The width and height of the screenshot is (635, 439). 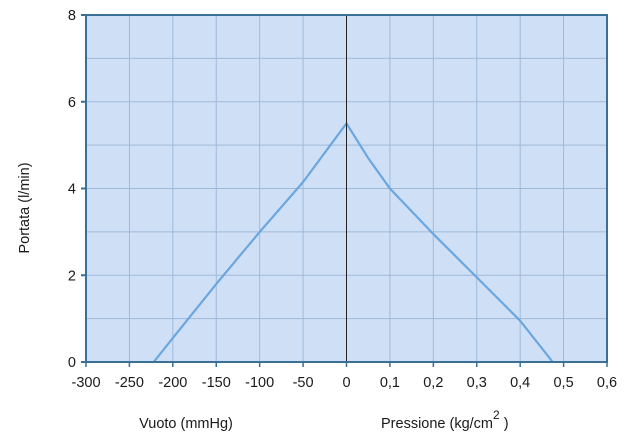 I want to click on x-tick-label: -150, so click(x=216, y=383).